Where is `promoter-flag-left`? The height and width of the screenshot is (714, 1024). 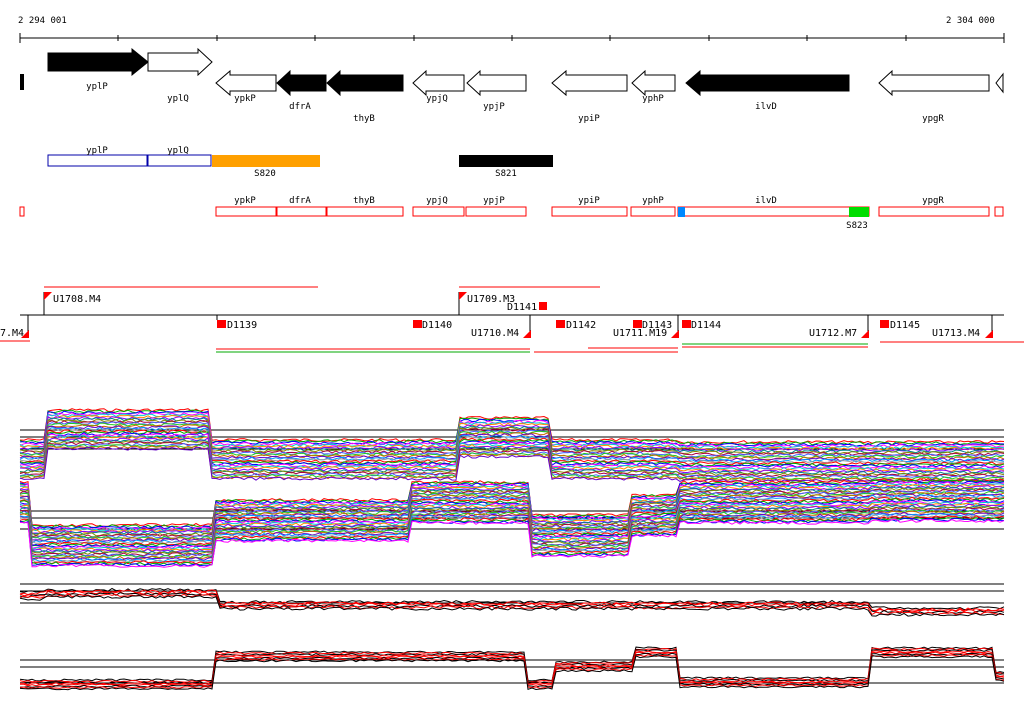
promoter-flag-left is located at coordinates (25, 334).